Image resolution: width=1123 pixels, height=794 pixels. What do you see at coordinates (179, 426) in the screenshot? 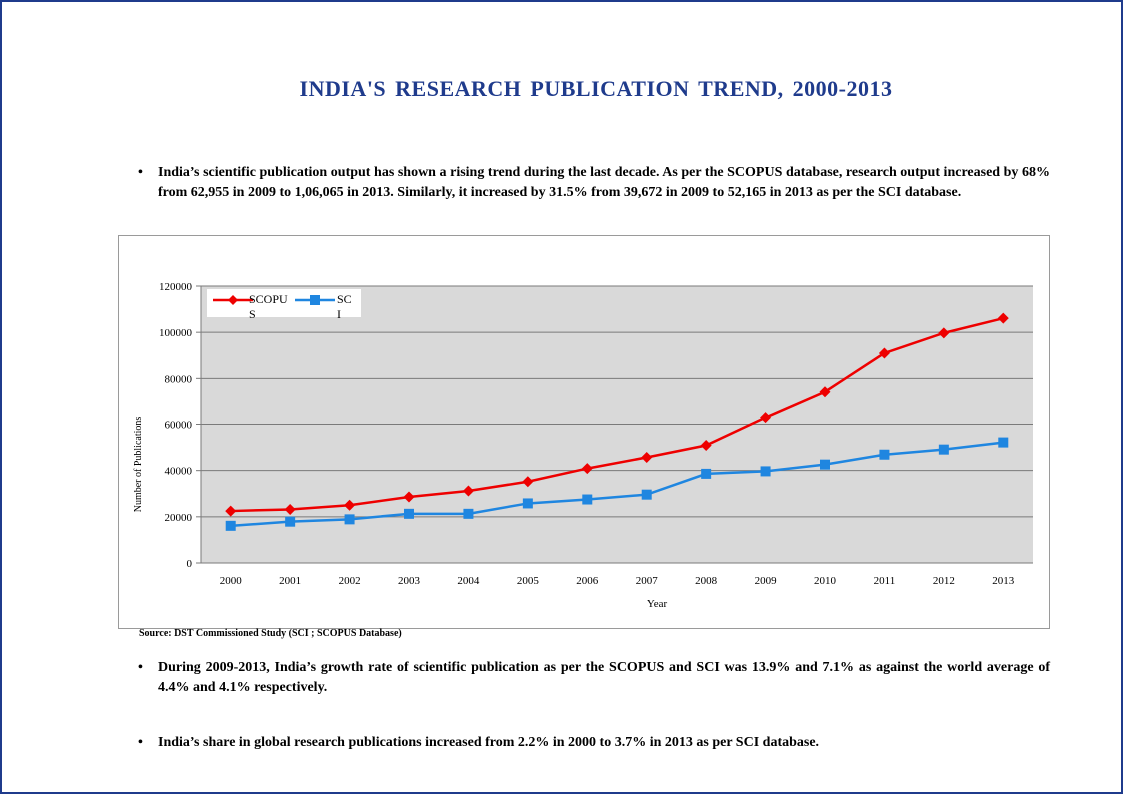
I see `y-tick-label: 60000` at bounding box center [179, 426].